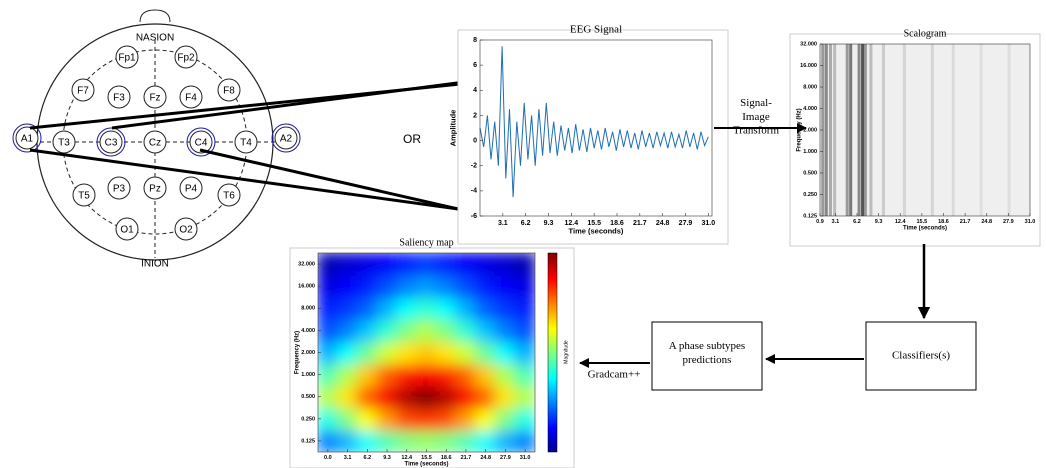 This screenshot has width=1046, height=468. I want to click on y-tick-label: -4, so click(474, 191).